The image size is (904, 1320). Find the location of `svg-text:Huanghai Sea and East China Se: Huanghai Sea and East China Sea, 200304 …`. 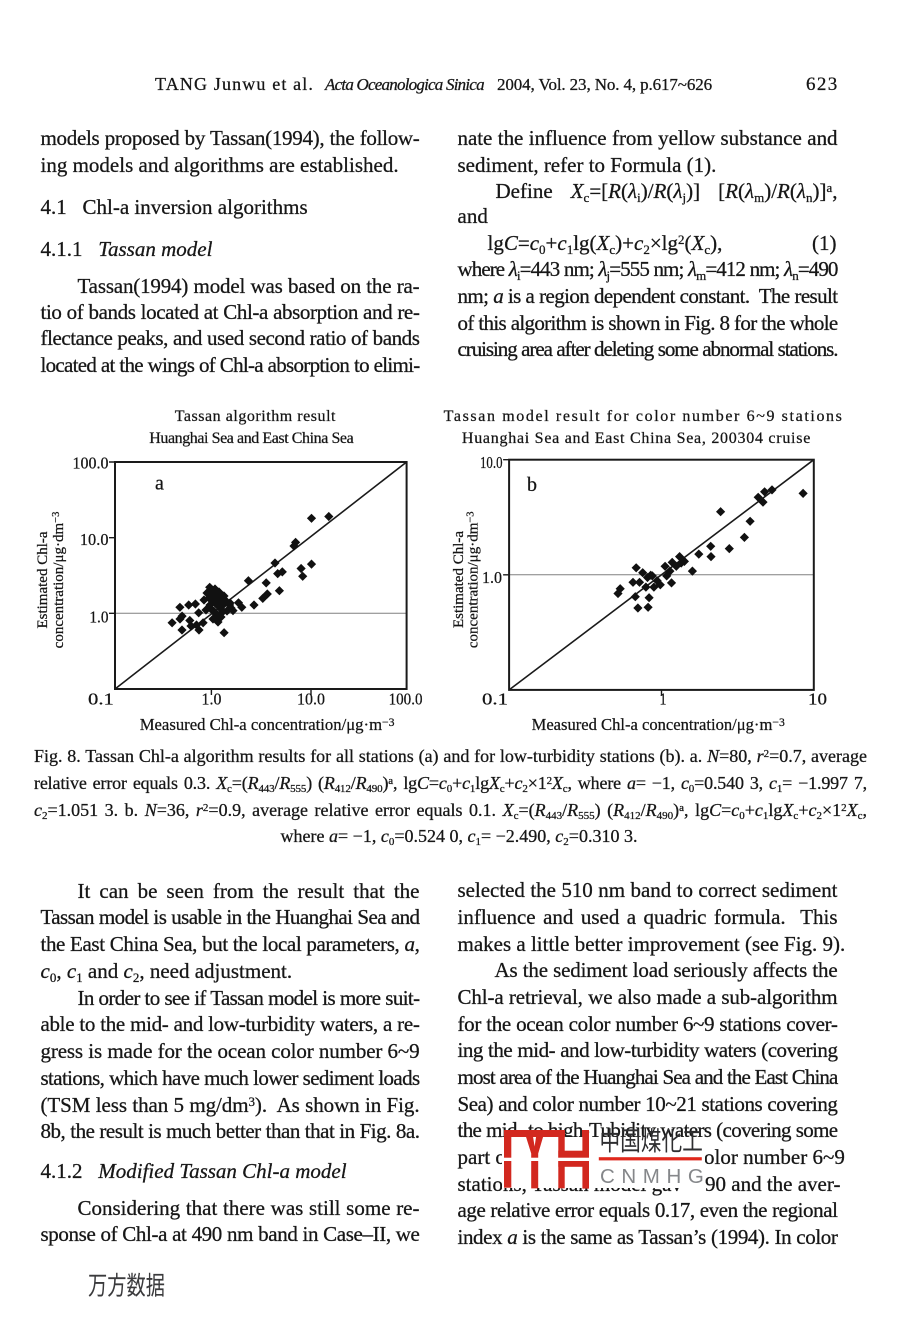

svg-text:Huanghai Sea and East China Se: Huanghai Sea and East China Sea, 200304 … is located at coordinates (636, 438).